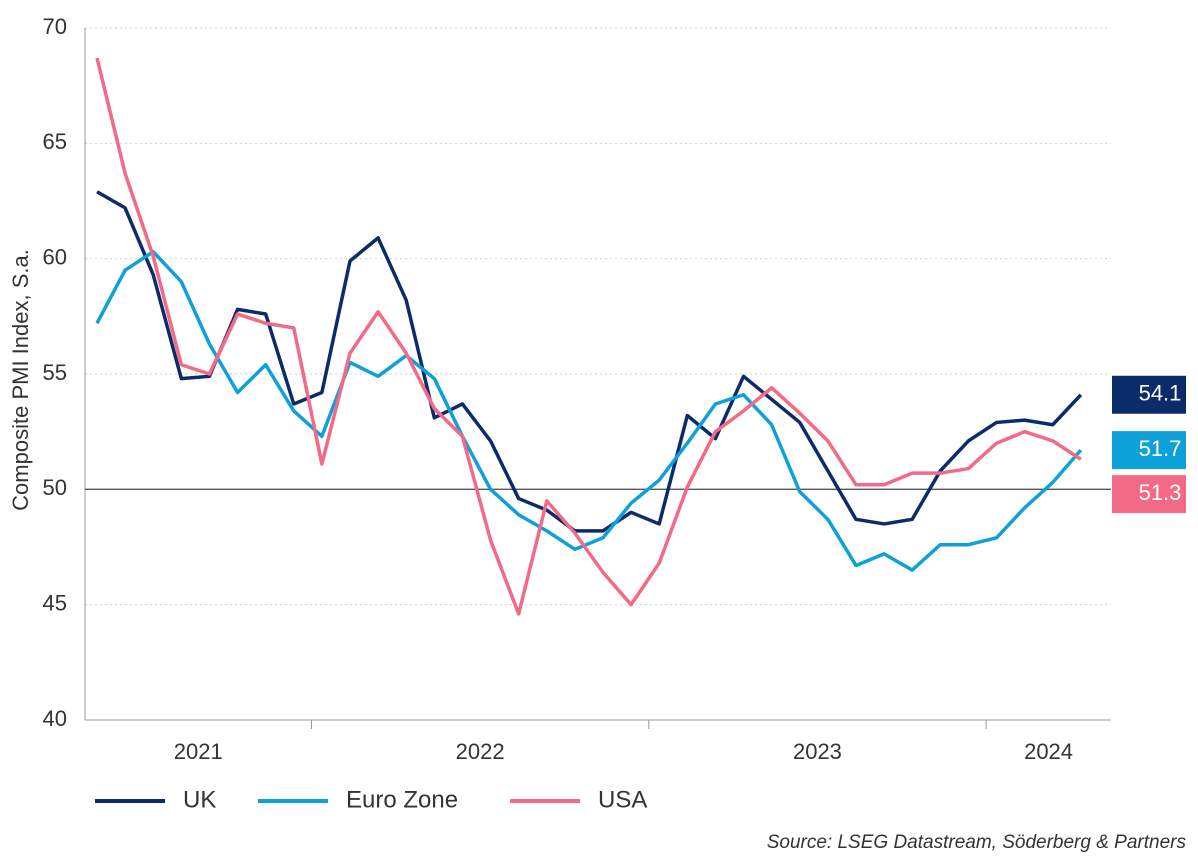 This screenshot has width=1198, height=865. Describe the element at coordinates (402, 799) in the screenshot. I see `legend-label: Euro Zone` at that location.